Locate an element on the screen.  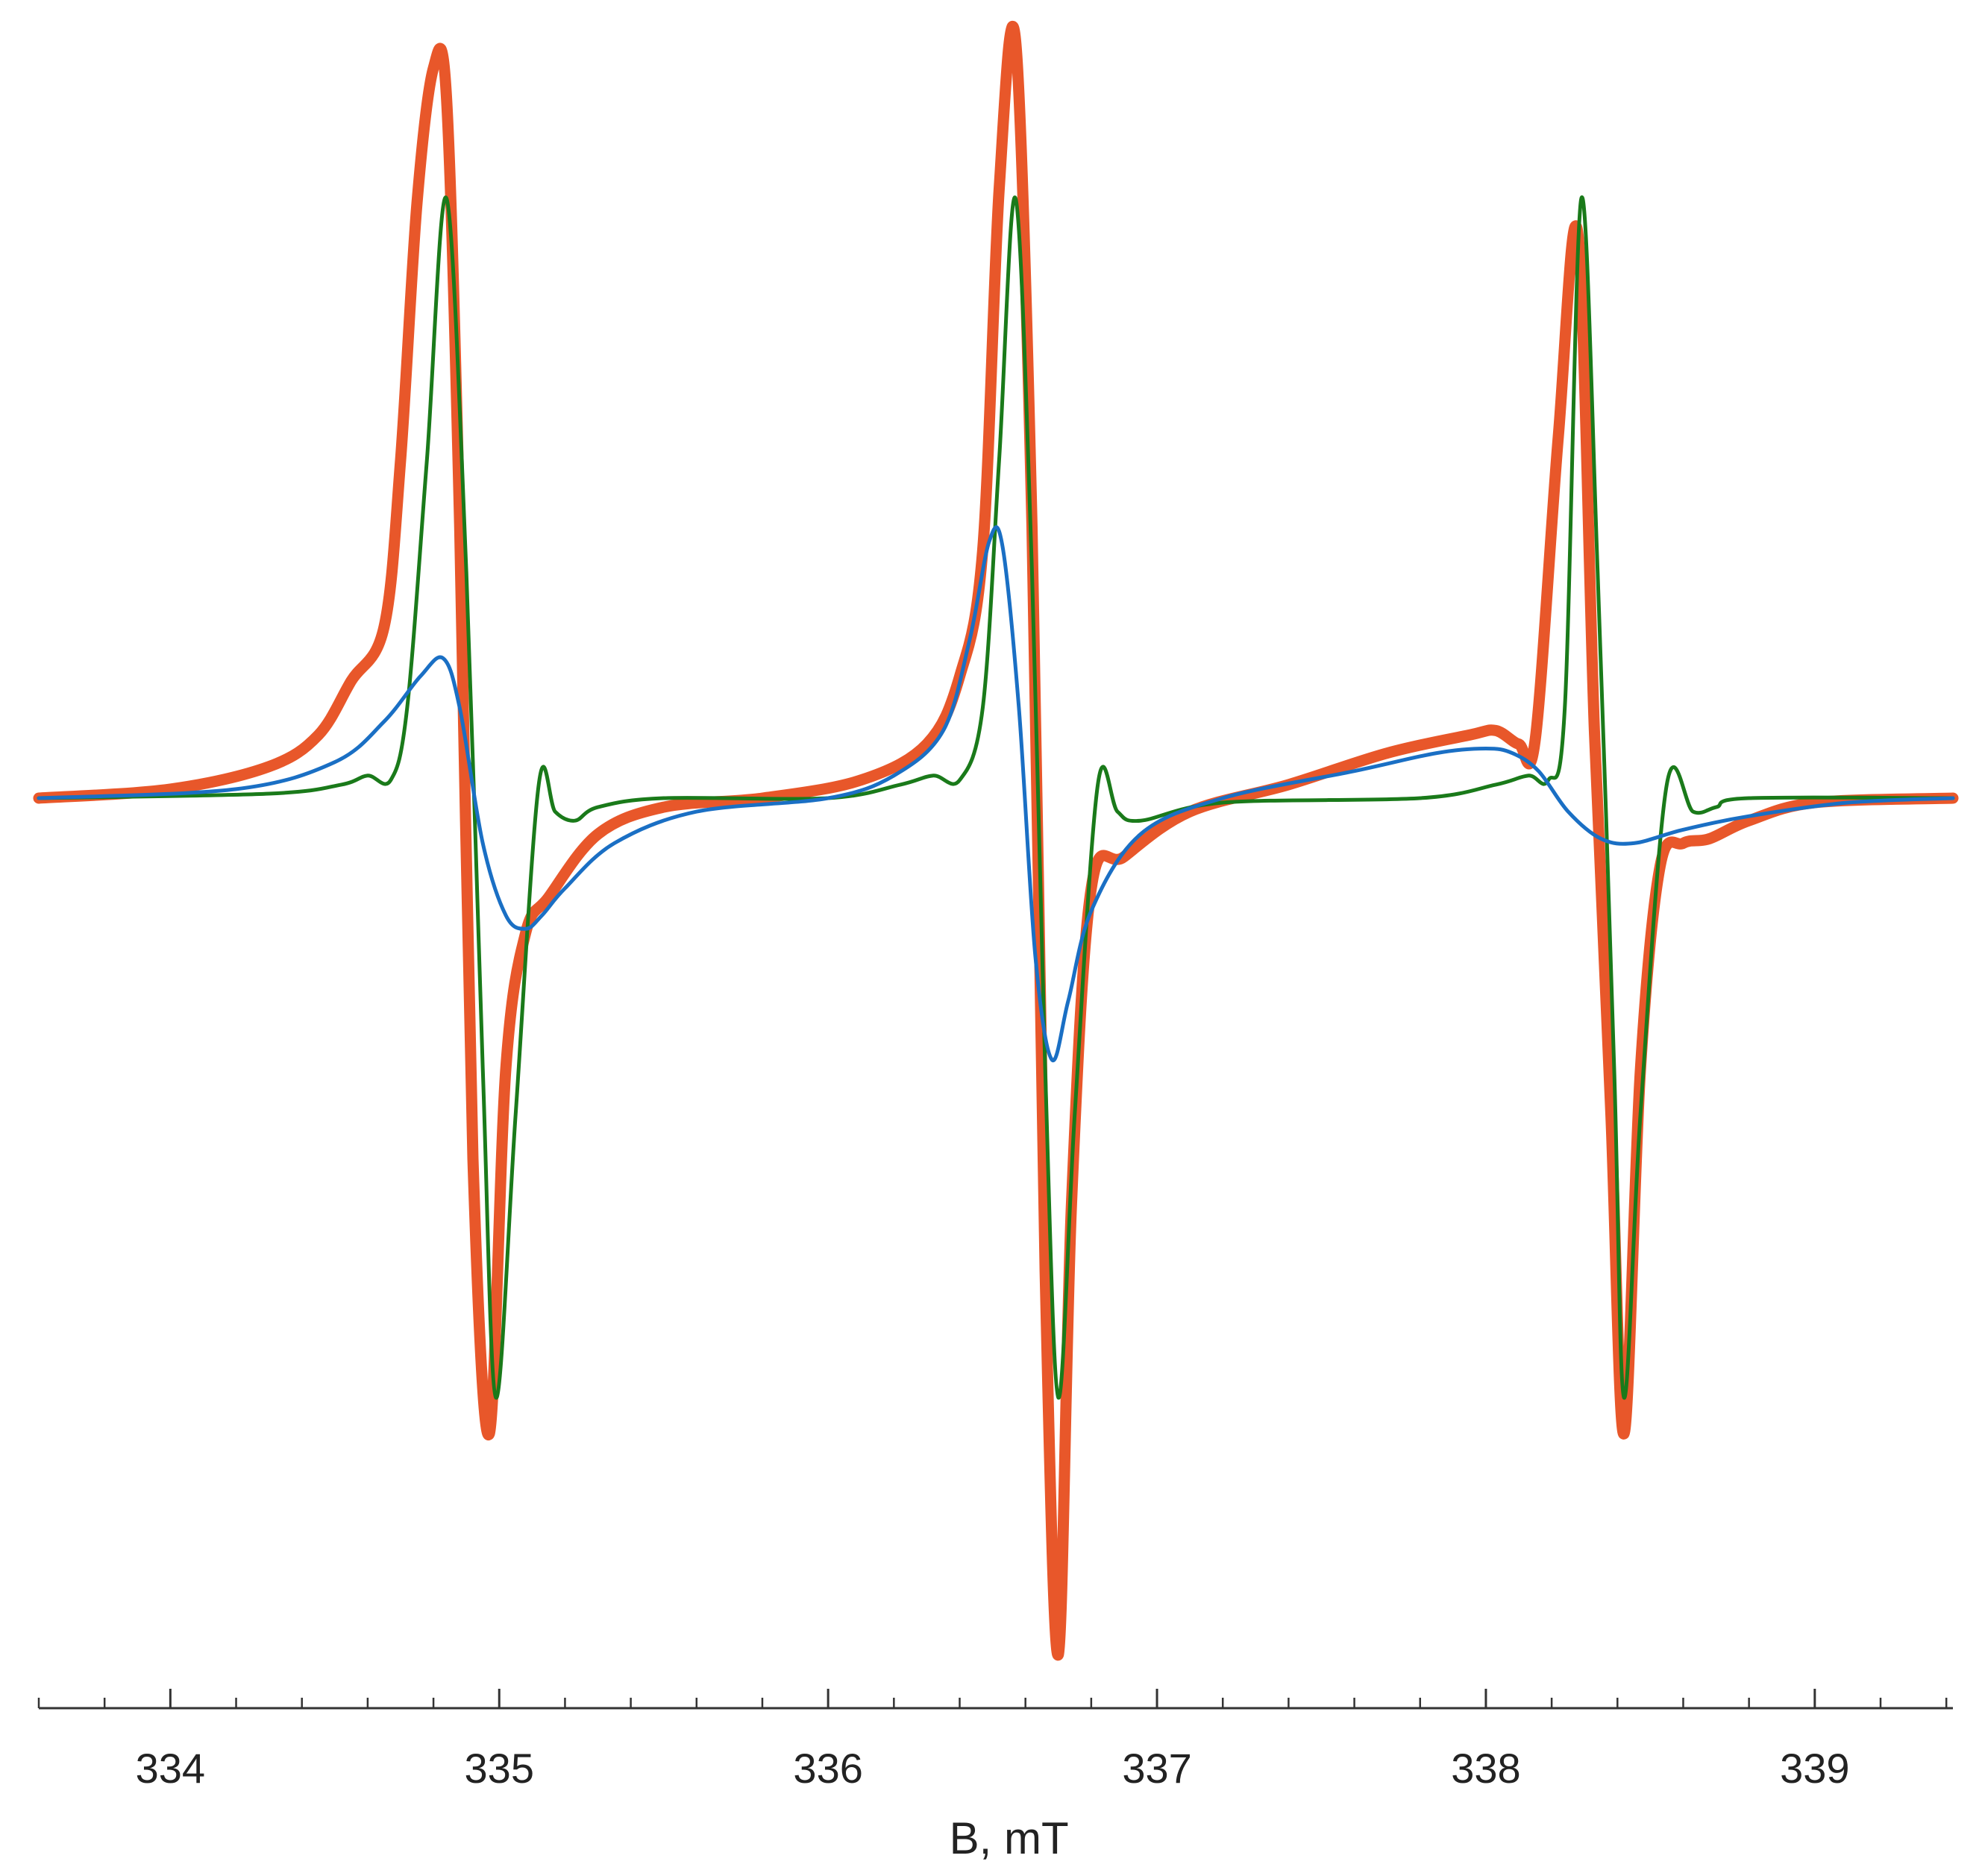
x-axis: 334 335 336 337 338 339 is located at coordinates (995, 1740).